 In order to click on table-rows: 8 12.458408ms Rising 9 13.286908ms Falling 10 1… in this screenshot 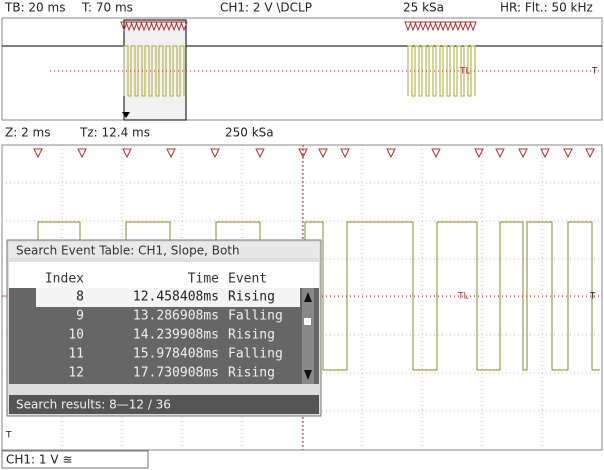, I will do `click(175, 335)`.